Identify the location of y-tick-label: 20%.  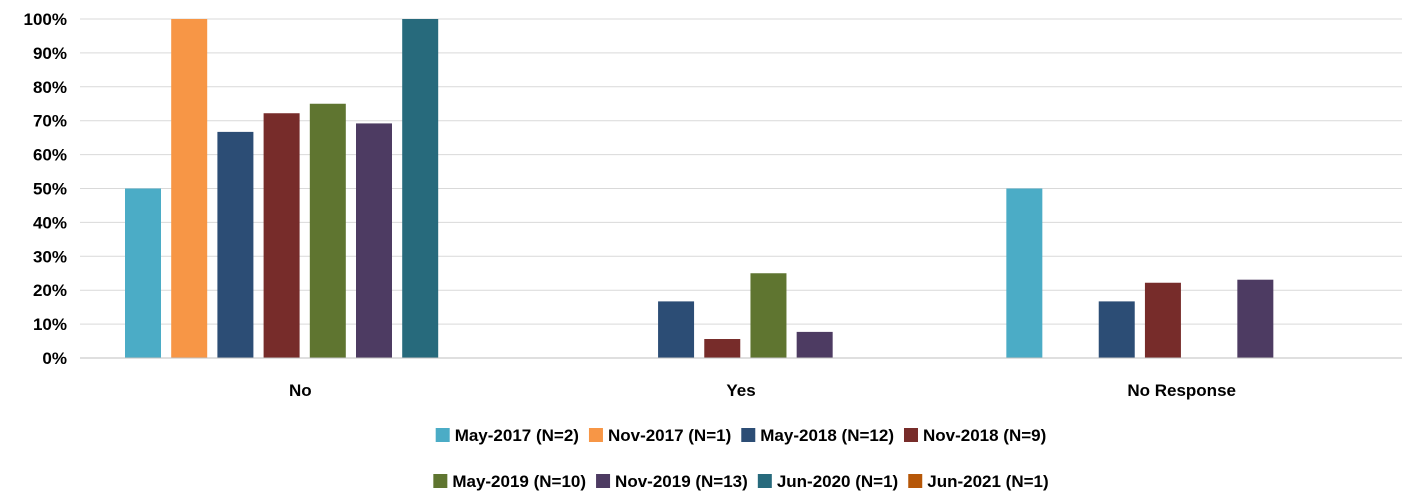
(50, 290).